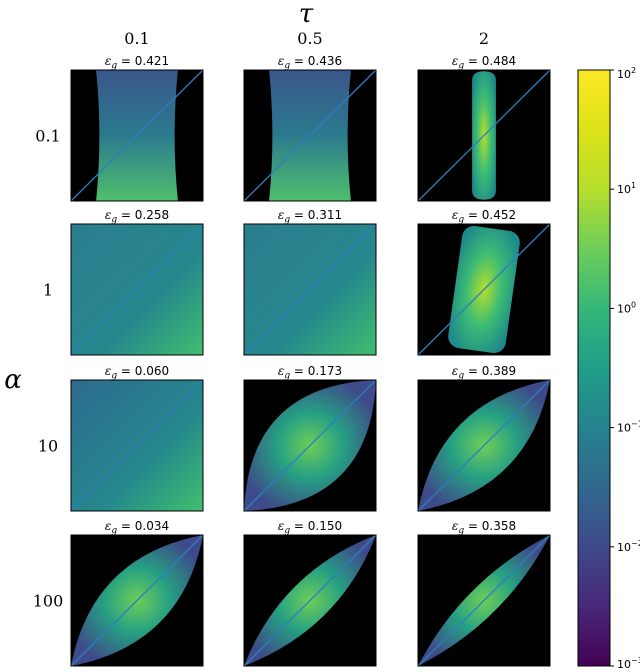  I want to click on panel-title: εg = 0.311, so click(310, 216).